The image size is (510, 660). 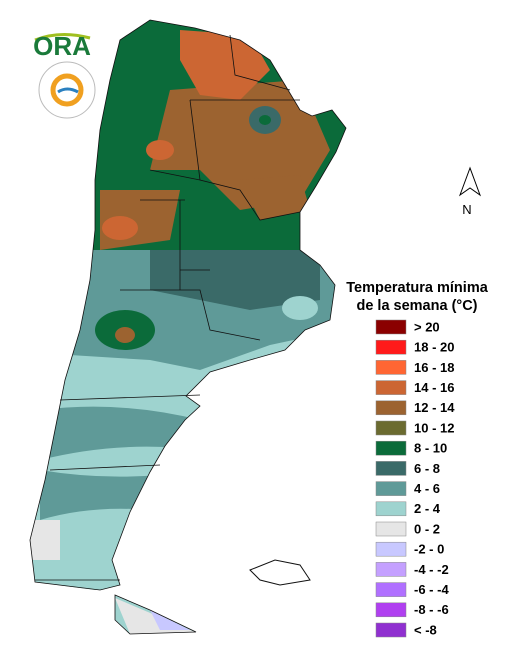 What do you see at coordinates (62, 46) in the screenshot?
I see `logo-text: ORA` at bounding box center [62, 46].